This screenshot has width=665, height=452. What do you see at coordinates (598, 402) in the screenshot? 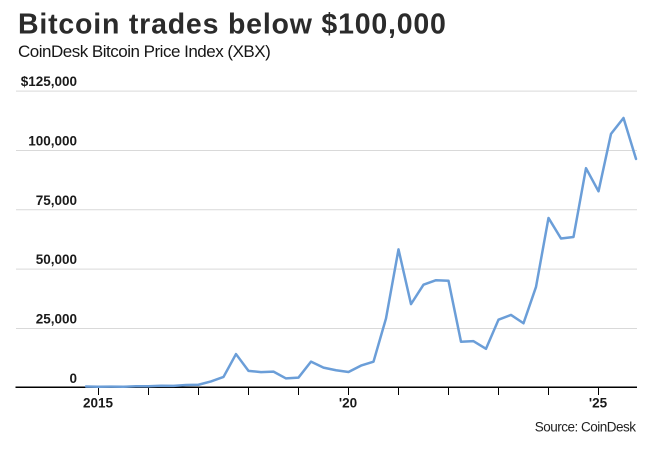
I see `svg-text: '25` at bounding box center [598, 402].